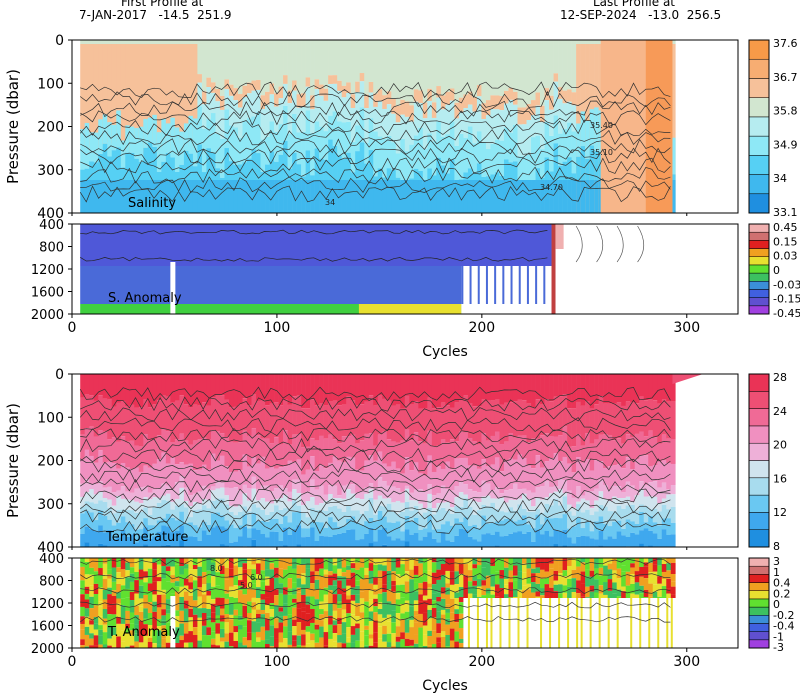 The image size is (800, 700). I want to click on colorbar-label: 0.2, so click(782, 593).